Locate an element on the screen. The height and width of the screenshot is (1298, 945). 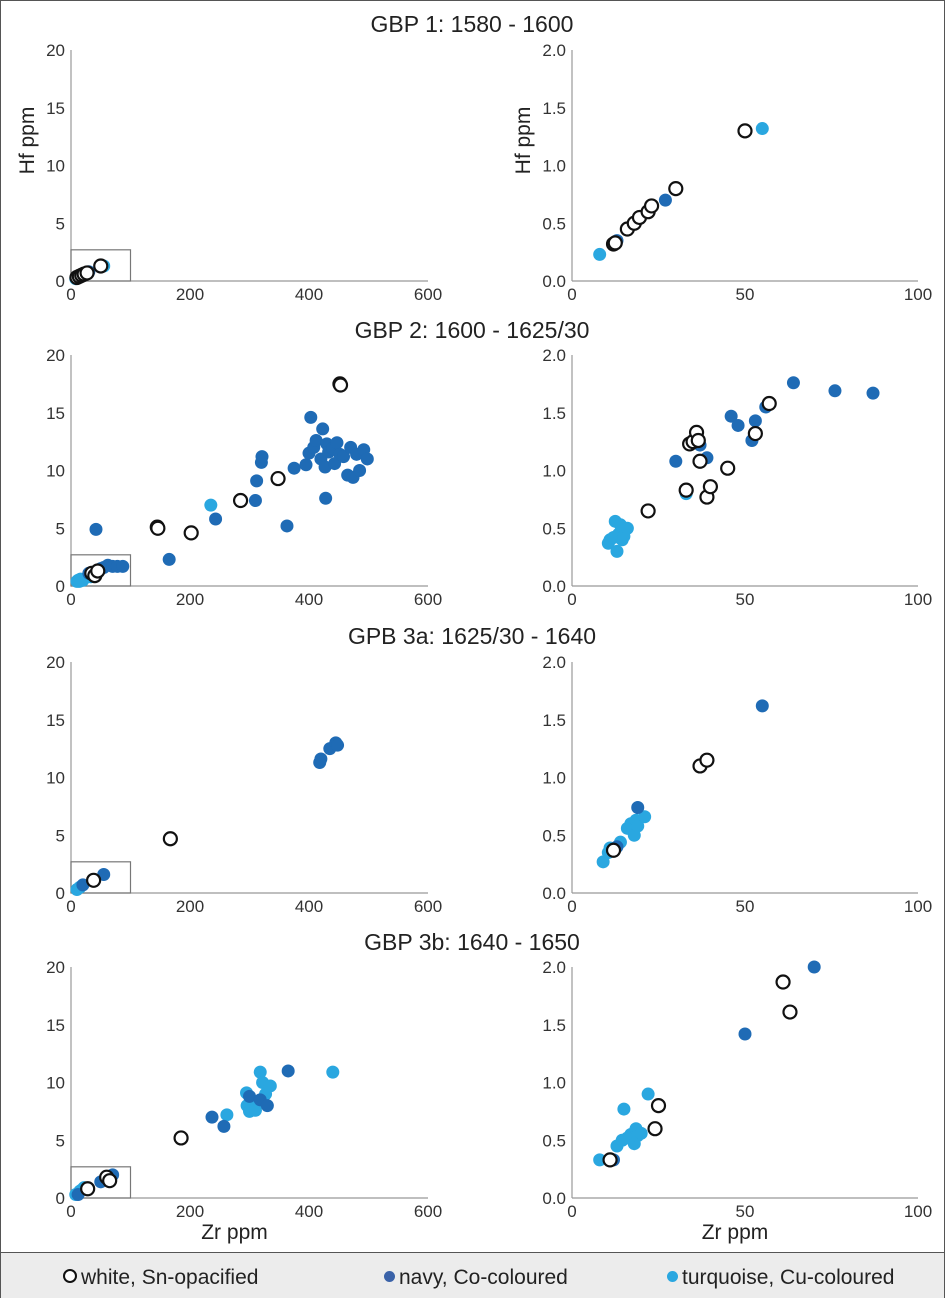
scatter-panel-4: 0 50 100 0.0 0.5 1.0 1.5 2.0 is located at coordinates (737, 477).